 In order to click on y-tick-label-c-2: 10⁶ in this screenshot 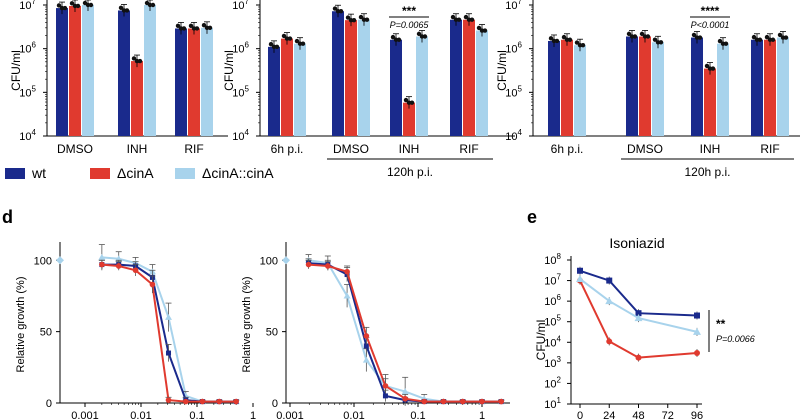, I will do `click(513, 48)`.